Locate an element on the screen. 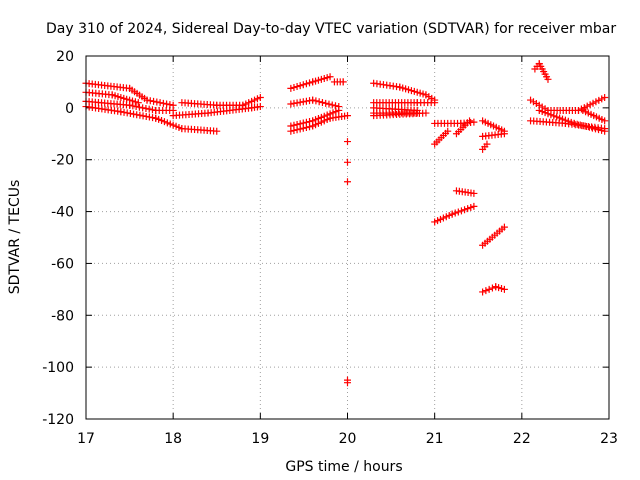 Image resolution: width=640 pixels, height=480 pixels. y-tick-label: -20 is located at coordinates (62, 161).